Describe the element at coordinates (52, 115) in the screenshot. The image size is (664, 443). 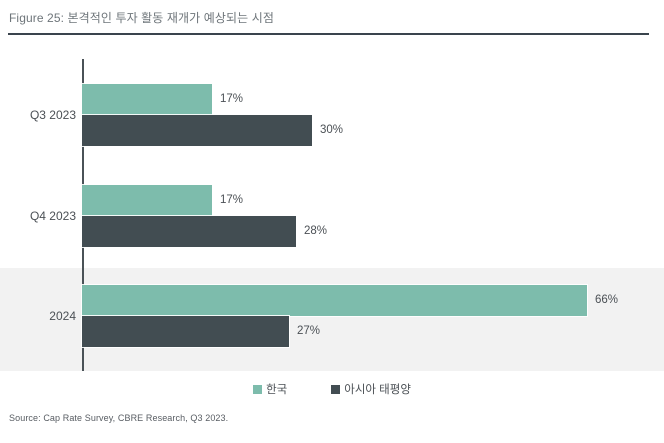
I see `category-label: Q3 2023` at that location.